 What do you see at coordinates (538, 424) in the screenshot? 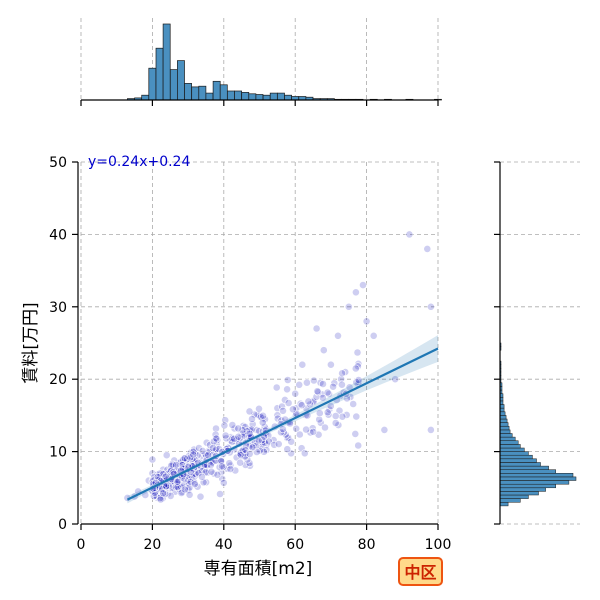
I see `right-marginal-histogram` at bounding box center [538, 424].